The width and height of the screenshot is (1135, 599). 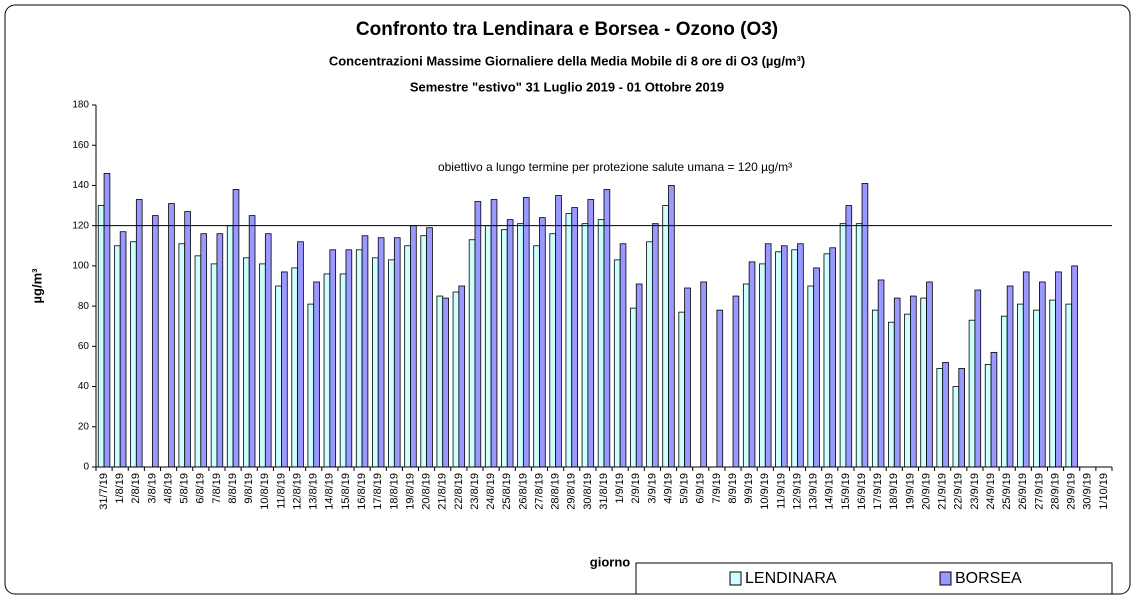 I want to click on x-tick-label: 25/9/19, so click(x=1007, y=491).